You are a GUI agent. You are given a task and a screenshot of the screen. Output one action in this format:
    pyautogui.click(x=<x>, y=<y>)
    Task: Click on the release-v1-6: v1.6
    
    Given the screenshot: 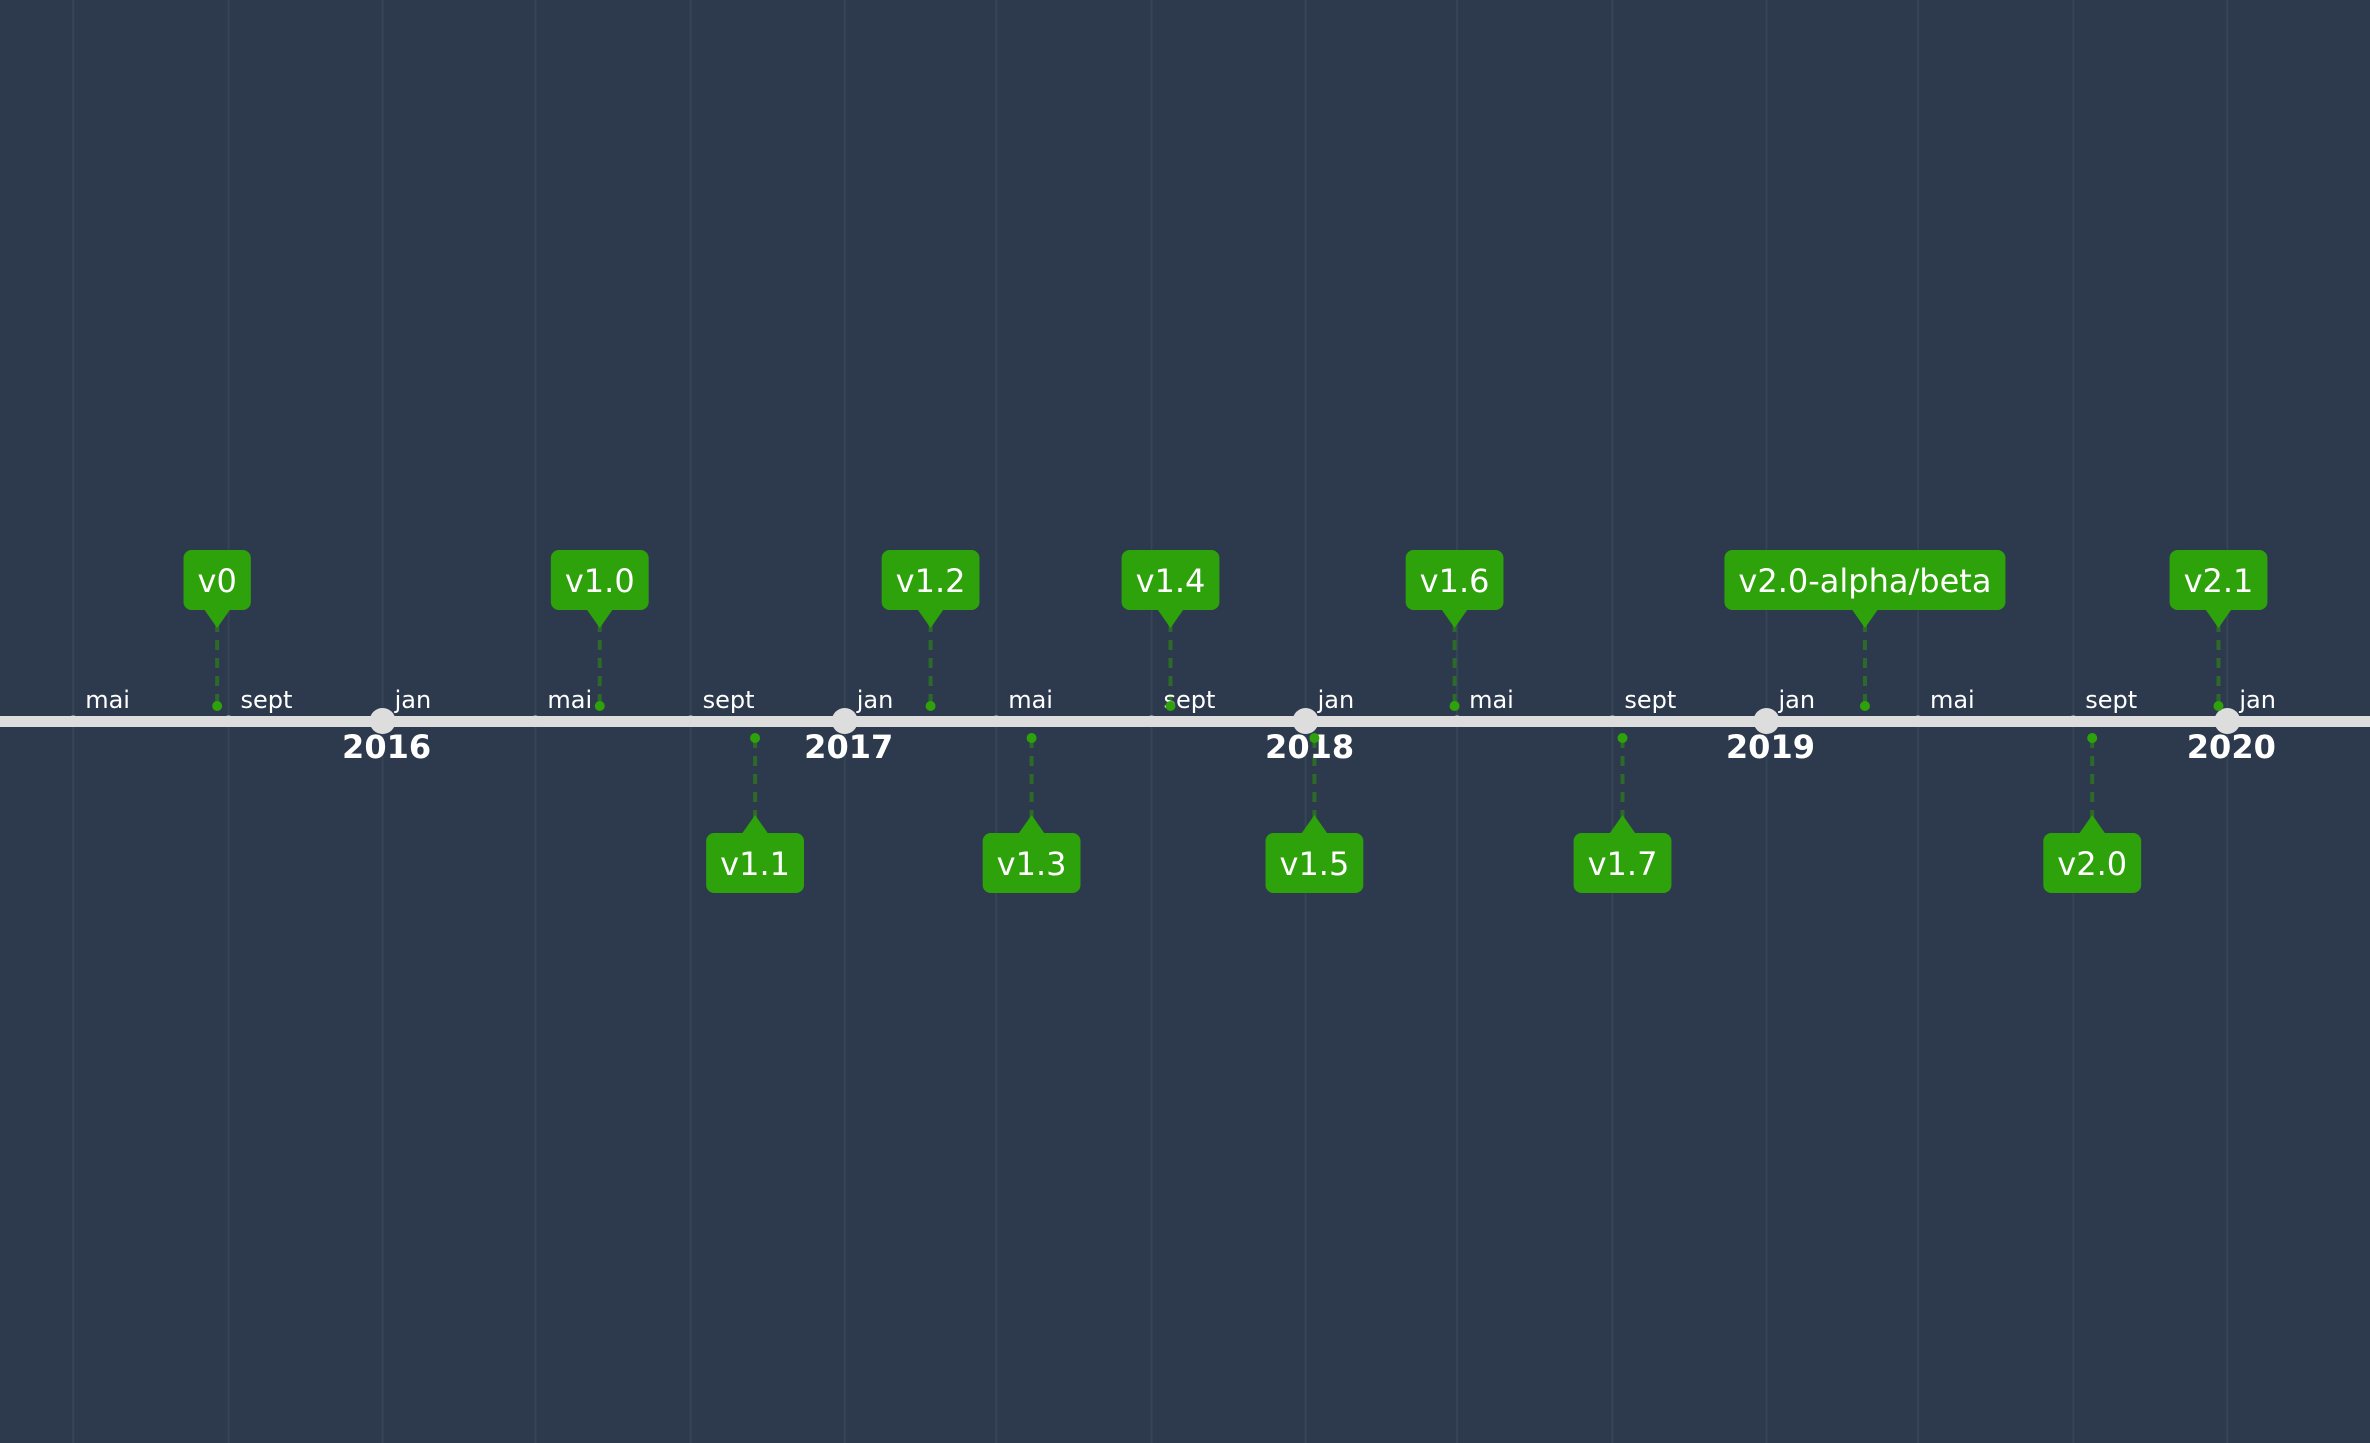 What is the action you would take?
    pyautogui.click(x=1454, y=630)
    